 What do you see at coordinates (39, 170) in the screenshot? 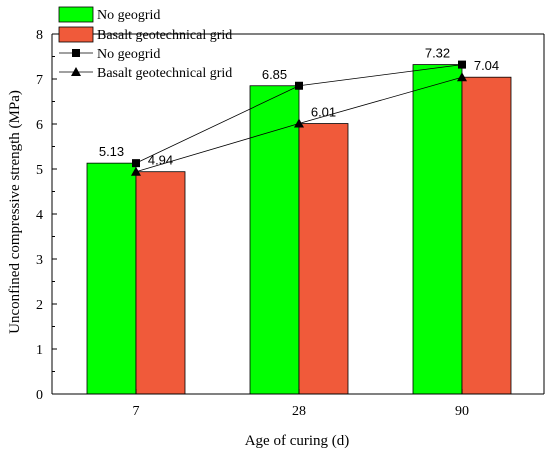
I see `y-tick-label: 5` at bounding box center [39, 170].